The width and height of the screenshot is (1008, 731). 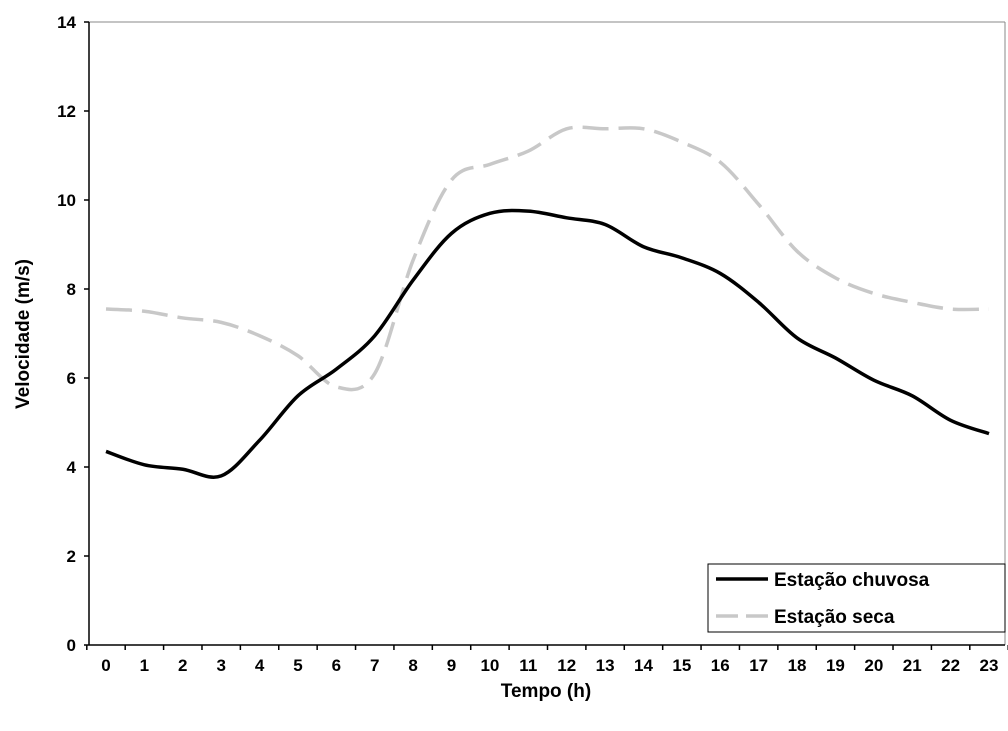 I want to click on y-tick-label: 6, so click(x=71, y=378).